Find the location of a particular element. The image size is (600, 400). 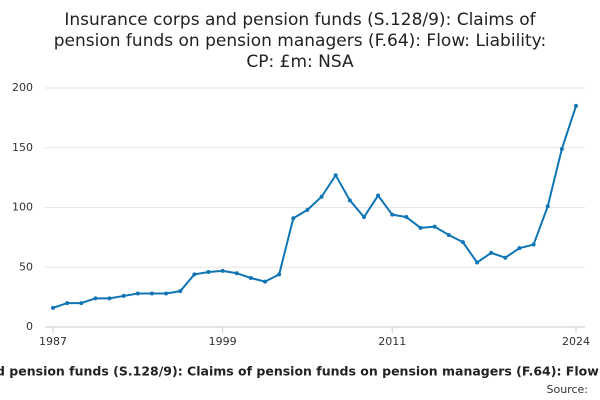

x-tick-label: 1999 is located at coordinates (223, 341).